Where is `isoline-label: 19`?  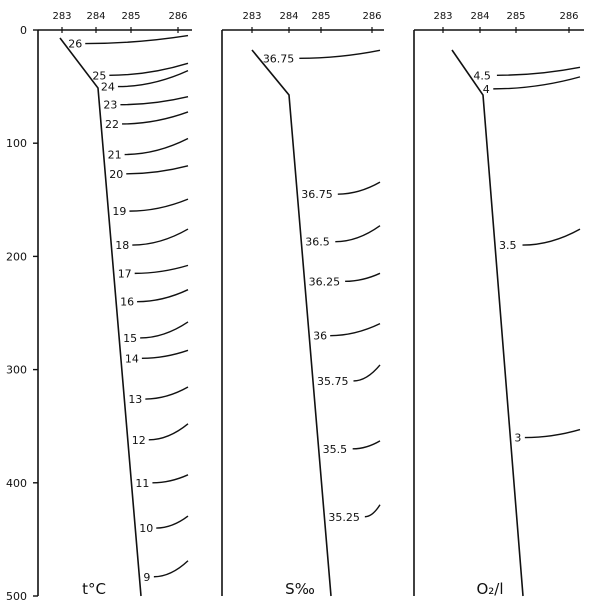
isoline-label: 19 is located at coordinates (119, 211).